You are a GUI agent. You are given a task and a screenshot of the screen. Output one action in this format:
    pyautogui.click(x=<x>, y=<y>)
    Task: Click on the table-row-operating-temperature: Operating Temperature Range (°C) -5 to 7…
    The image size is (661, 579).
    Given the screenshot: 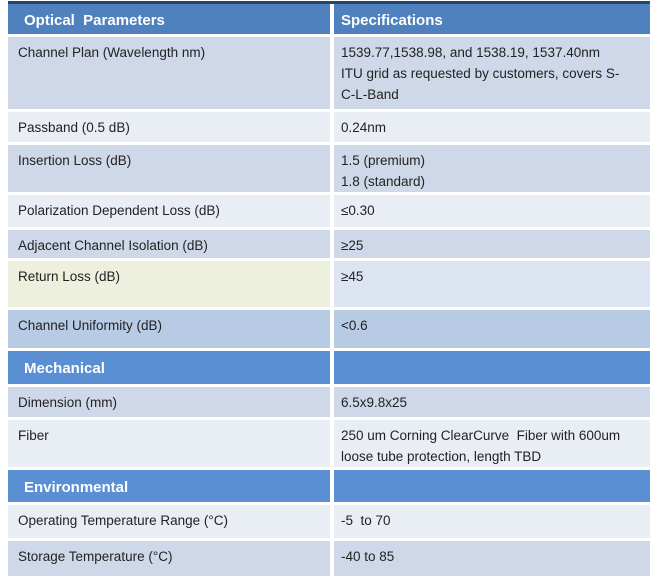 What is the action you would take?
    pyautogui.click(x=329, y=521)
    